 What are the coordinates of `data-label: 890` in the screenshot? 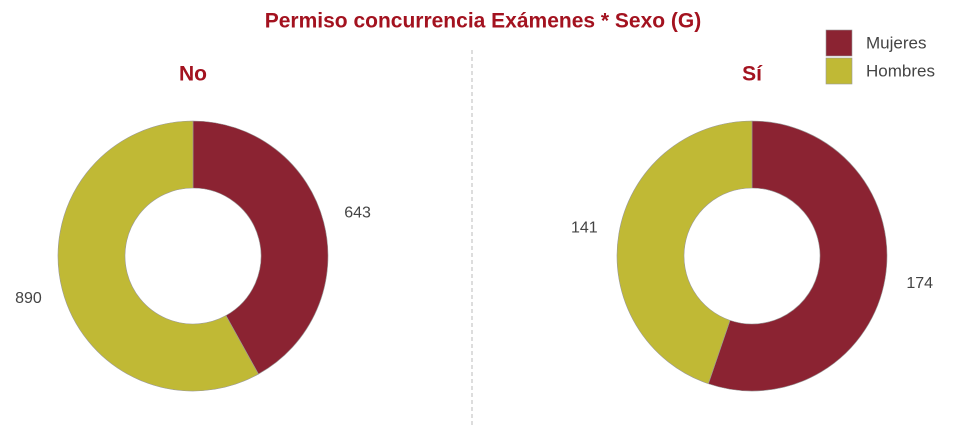 It's located at (28, 298).